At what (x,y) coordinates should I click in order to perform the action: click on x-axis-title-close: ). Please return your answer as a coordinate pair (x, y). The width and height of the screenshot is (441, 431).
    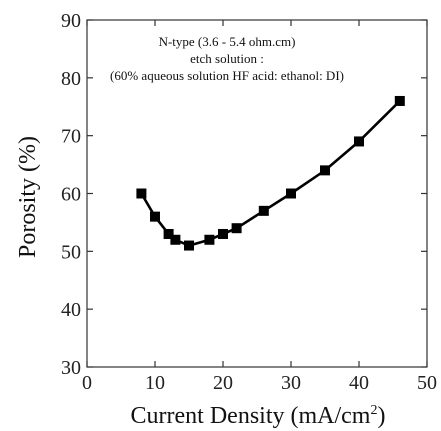
    Looking at the image, I should click on (381, 416).